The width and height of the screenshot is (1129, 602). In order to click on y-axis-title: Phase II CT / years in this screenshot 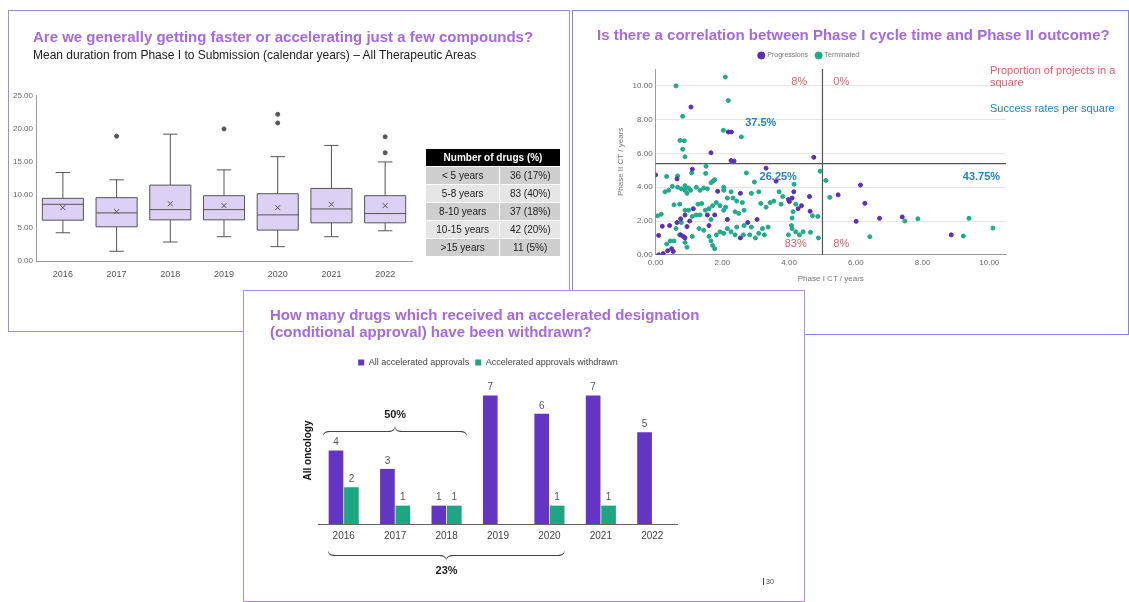, I will do `click(620, 162)`.